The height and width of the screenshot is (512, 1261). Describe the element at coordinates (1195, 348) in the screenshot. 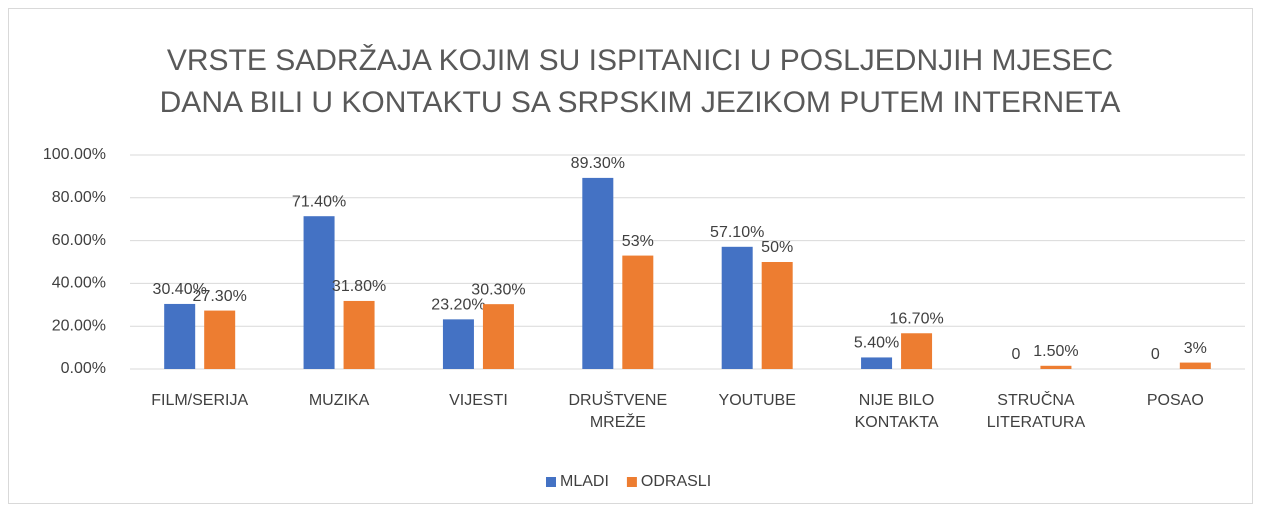

I see `data-label: 3%` at that location.